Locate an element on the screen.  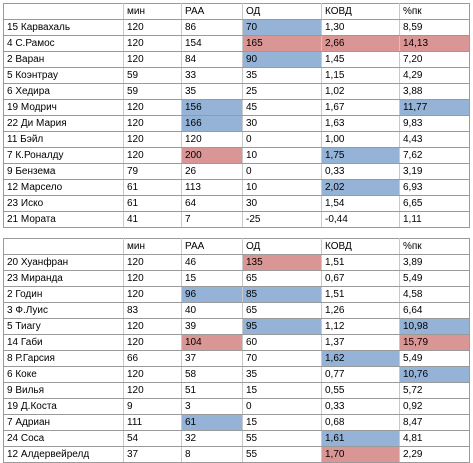
stat-cell: 9 is located at coordinates (152, 406).